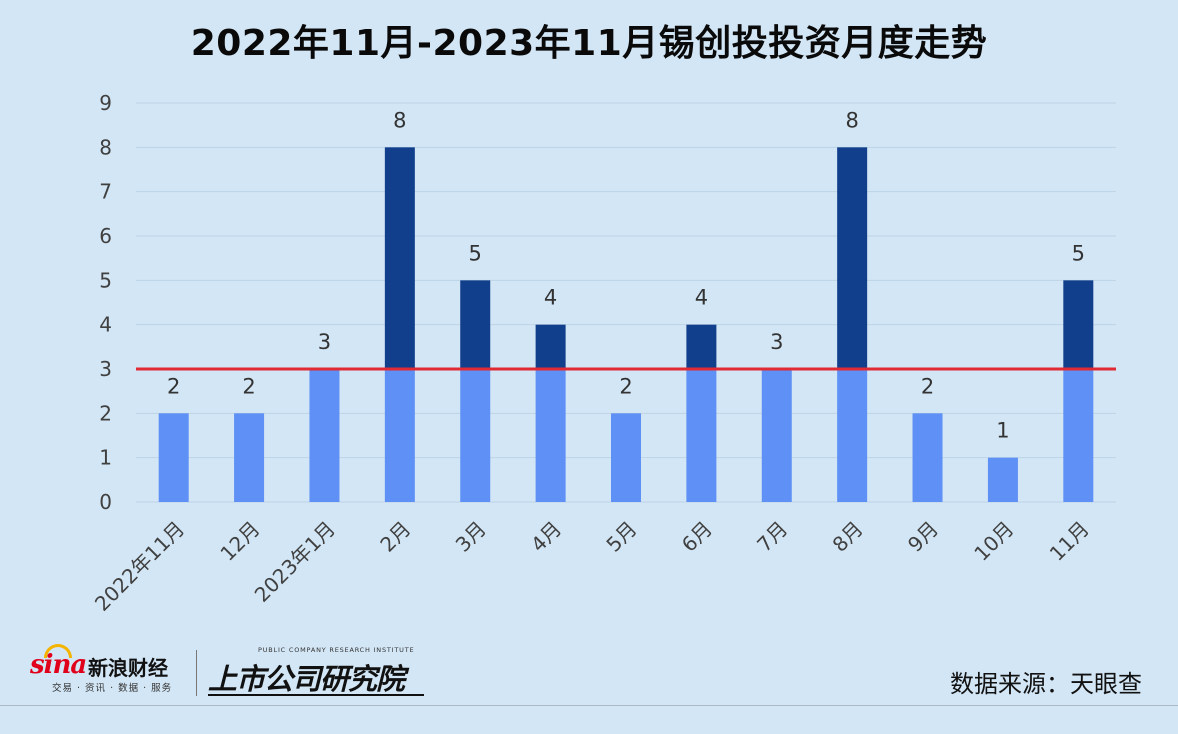  Describe the element at coordinates (112, 688) in the screenshot. I see `sina-finance-tagline: 交易 · 资讯 · 数据 · 服务` at that location.